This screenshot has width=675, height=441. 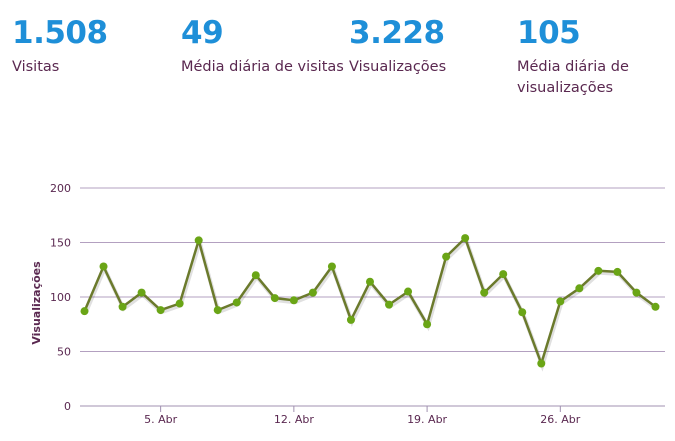 I want to click on x-tick-label: 12. Abr, so click(x=294, y=419).